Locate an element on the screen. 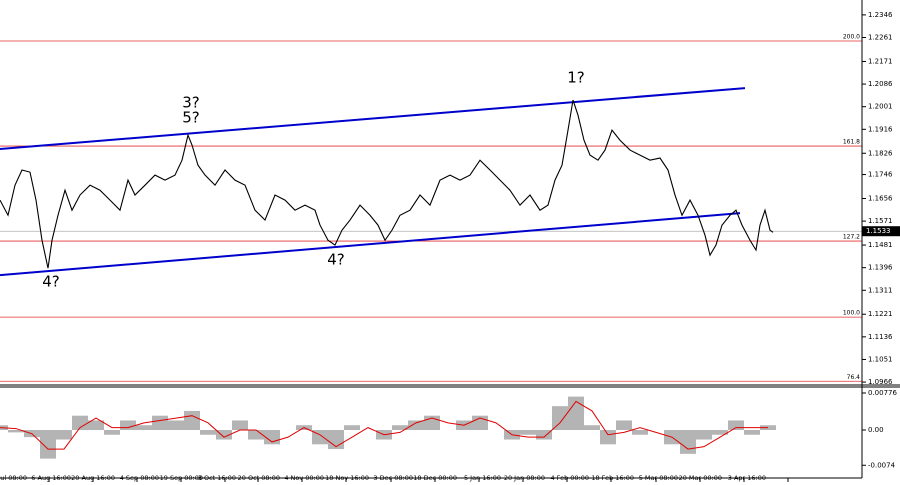 This screenshot has width=900, height=485. y-tick-label: 1.2001 is located at coordinates (880, 107).